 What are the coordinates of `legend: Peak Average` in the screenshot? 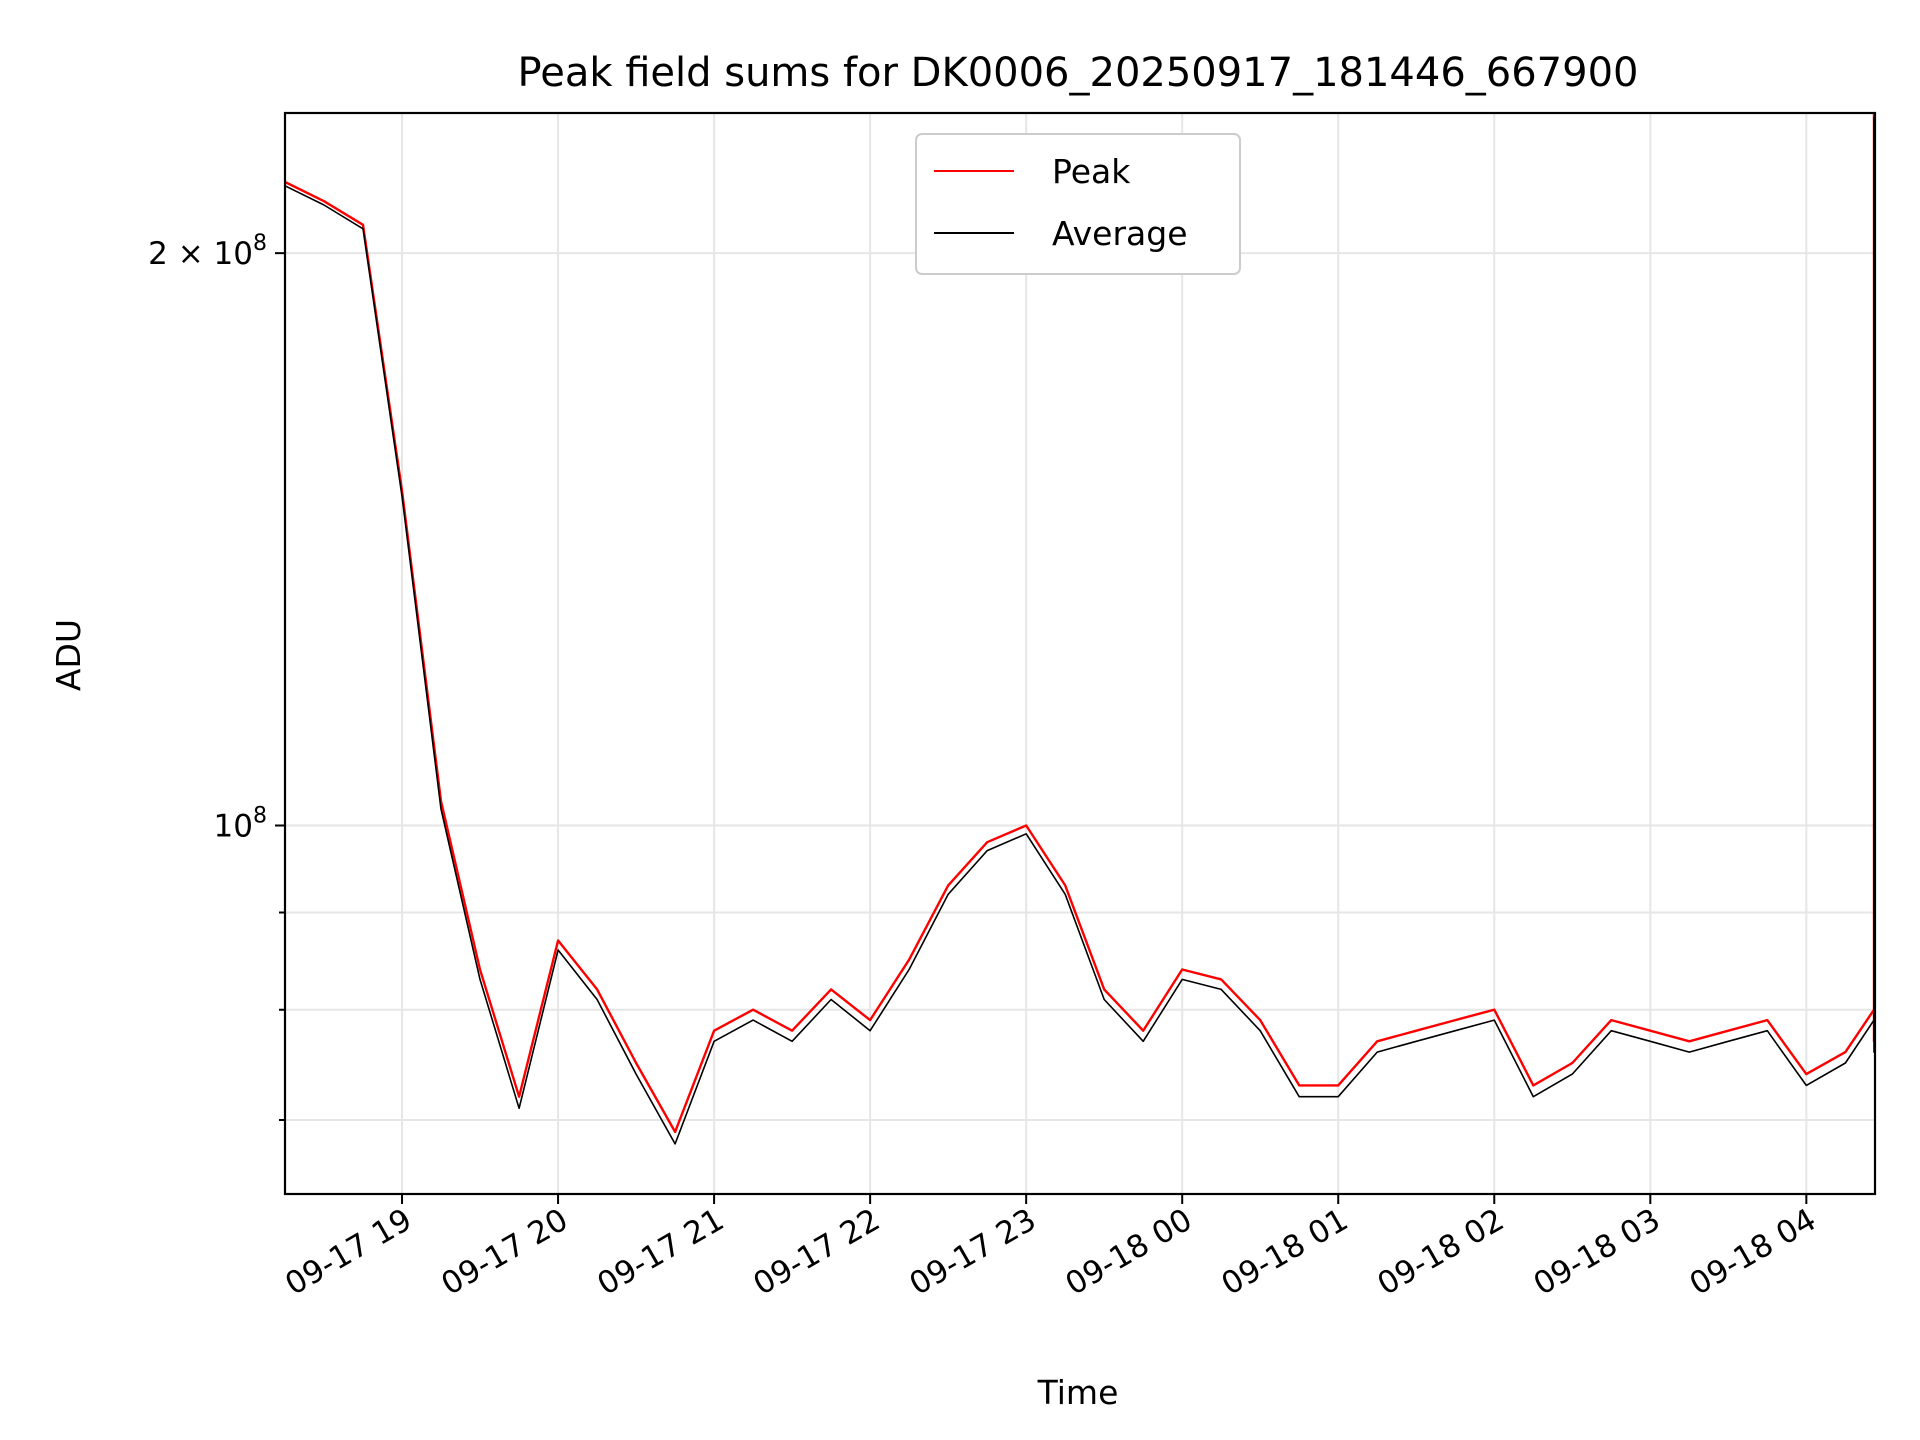 It's located at (1078, 204).